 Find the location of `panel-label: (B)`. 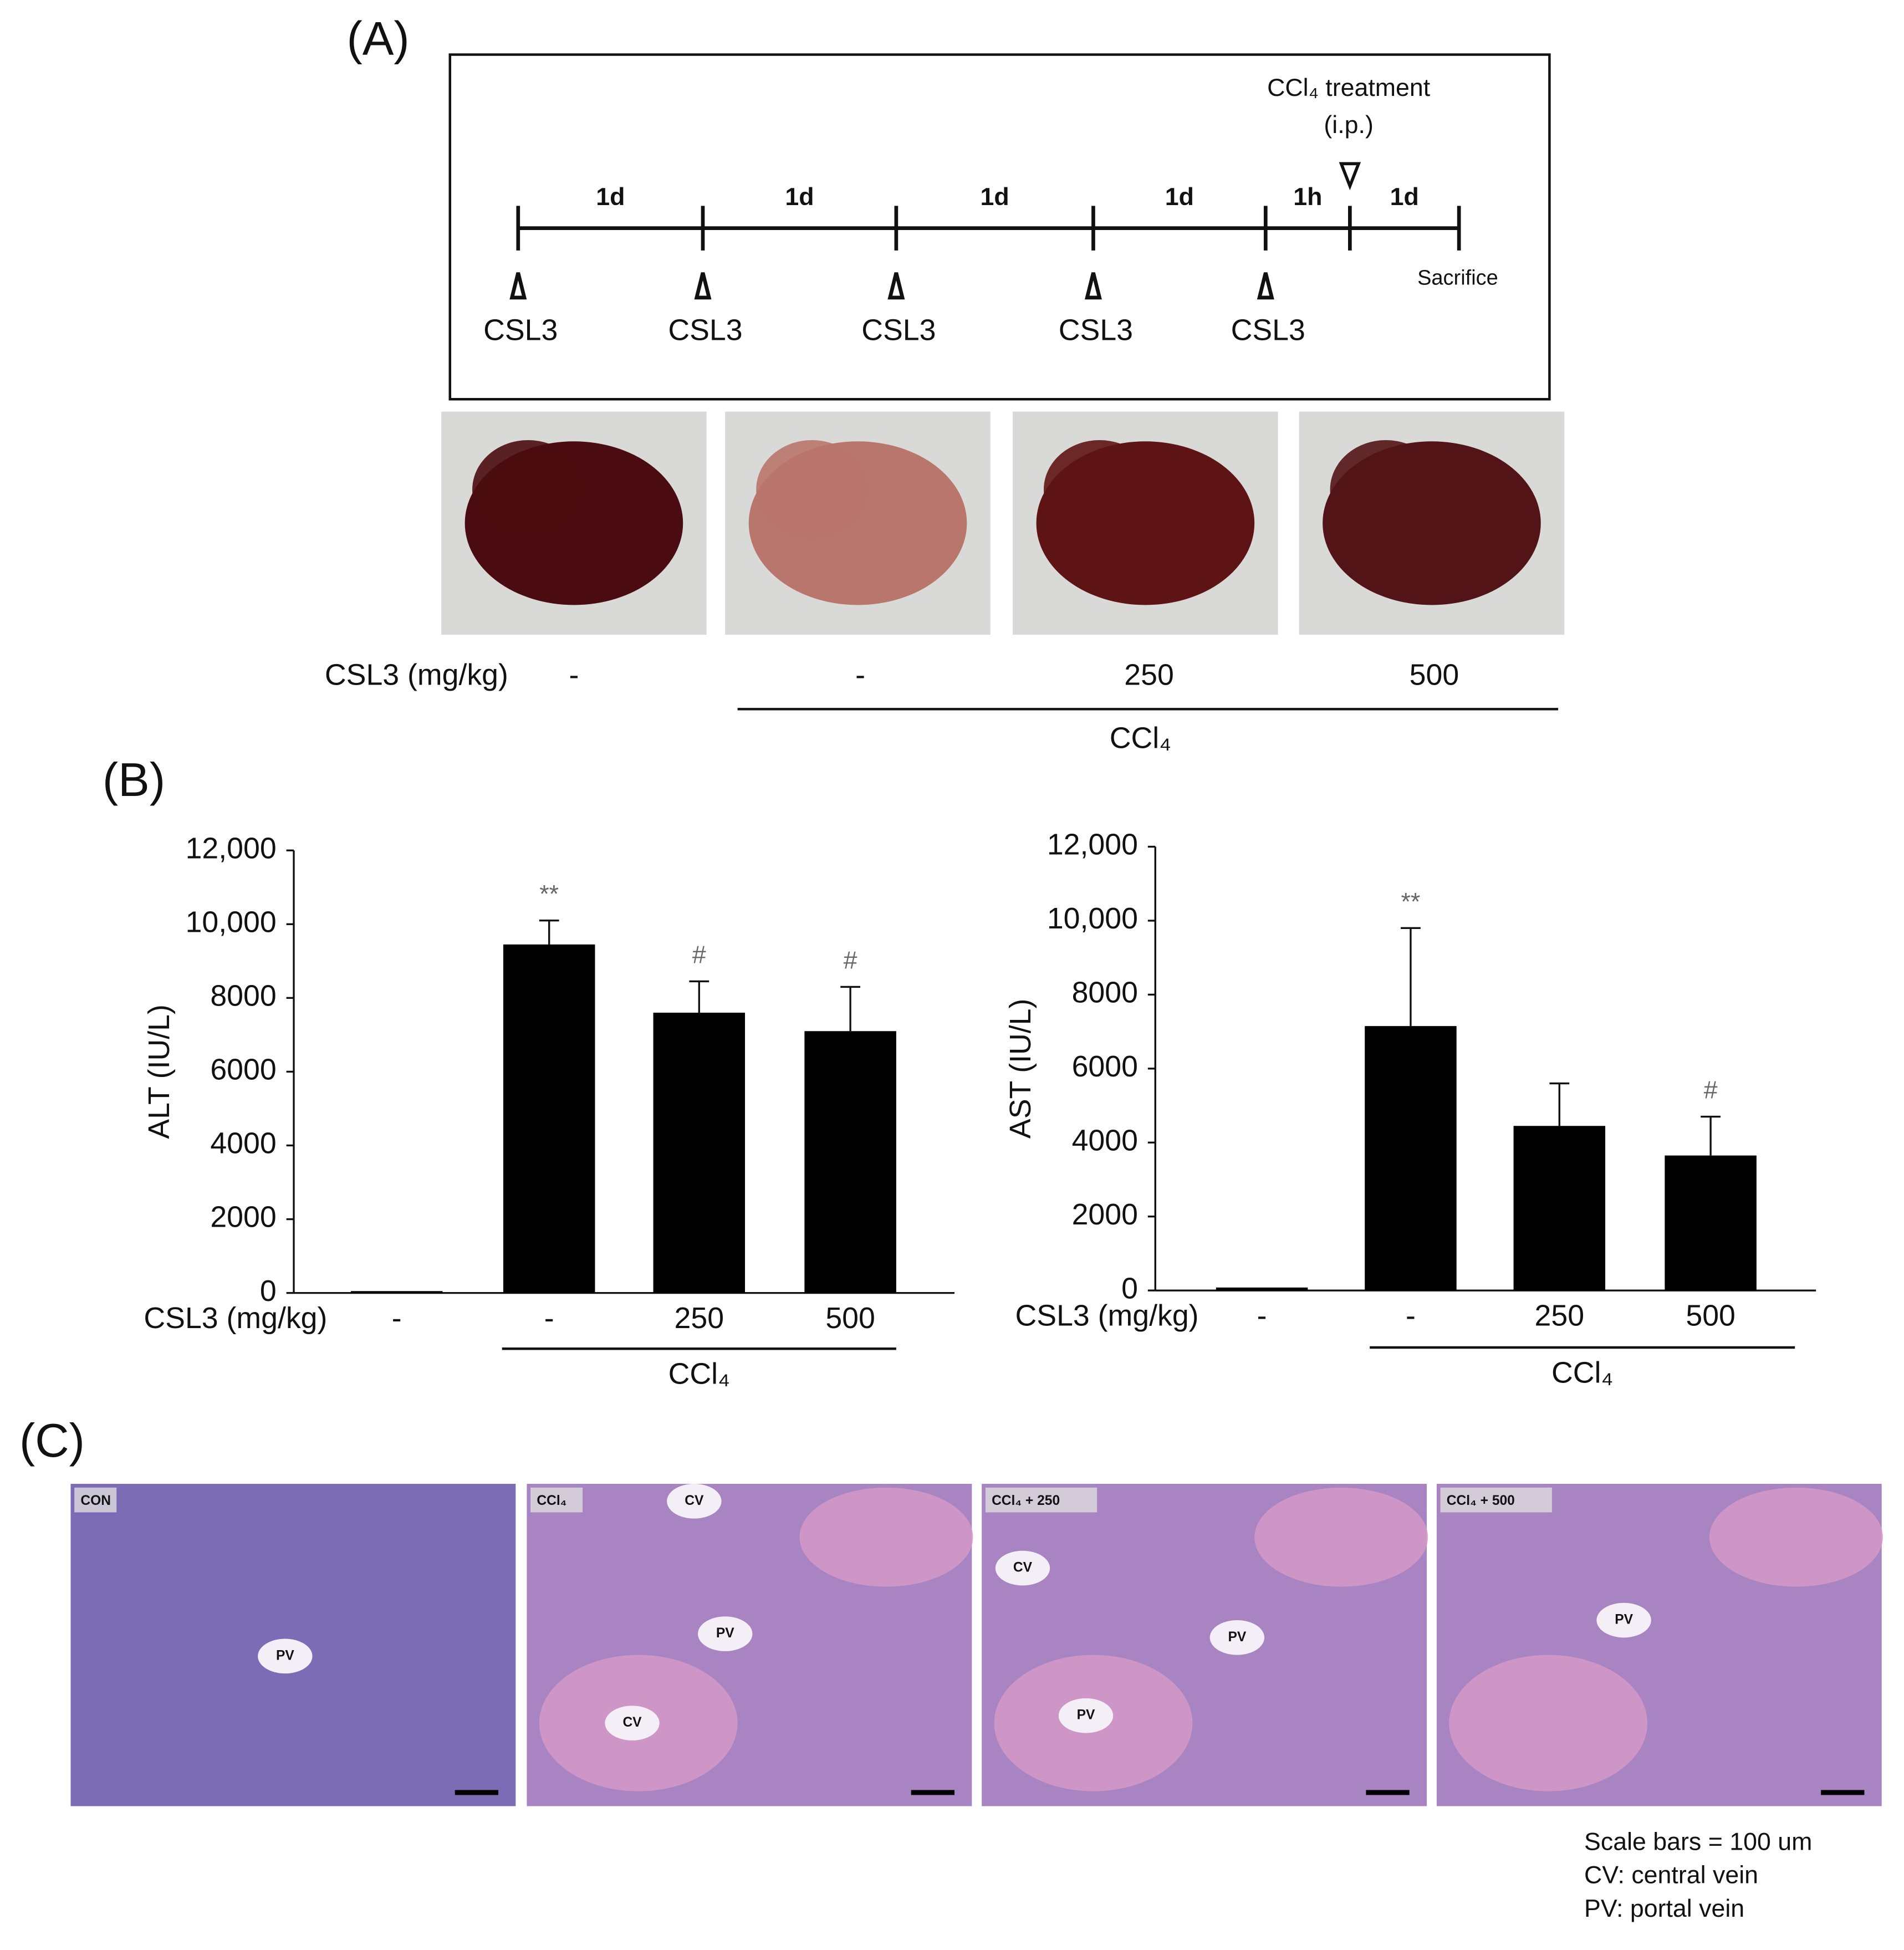

panel-label: (B) is located at coordinates (134, 780).